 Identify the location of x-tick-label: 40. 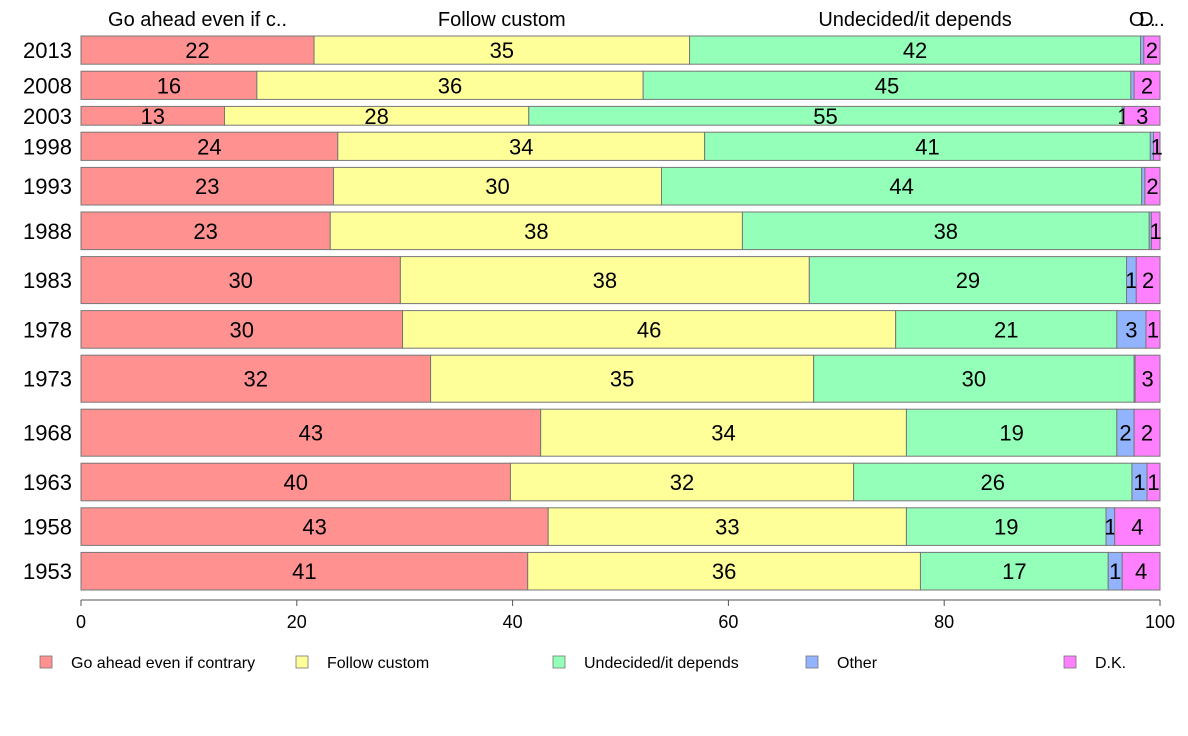
(513, 622).